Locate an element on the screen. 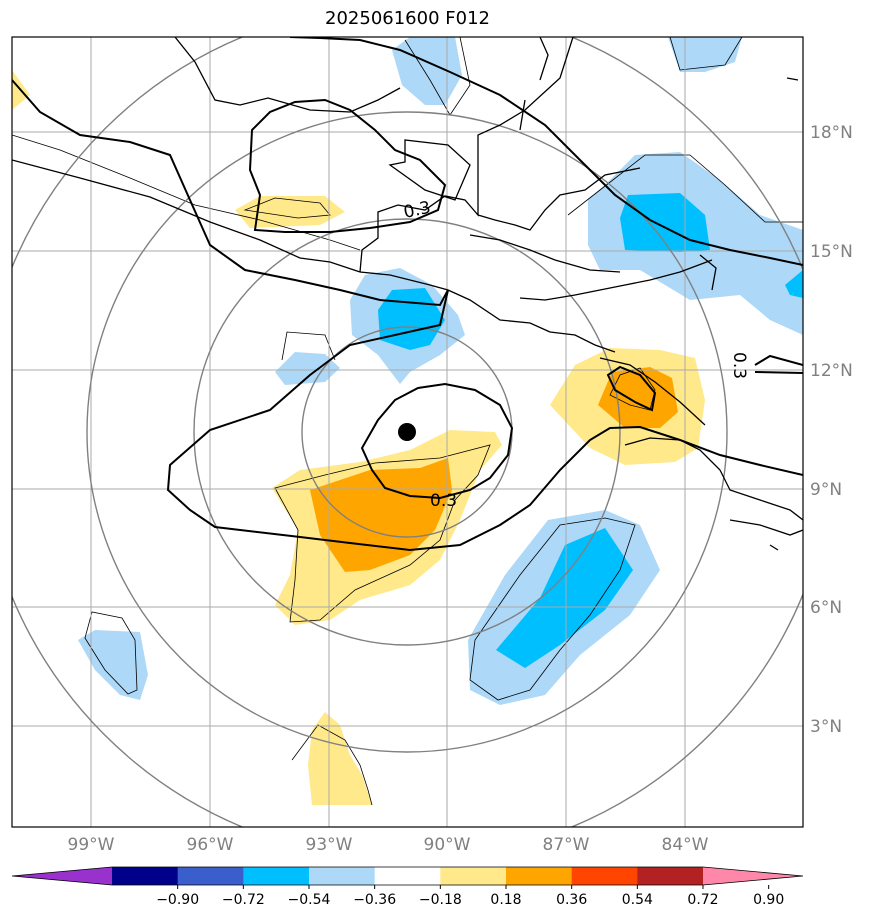 The height and width of the screenshot is (924, 873). longitude-labels: 99°W 96°W 93°W 90°W 87°W 84°W is located at coordinates (388, 845).